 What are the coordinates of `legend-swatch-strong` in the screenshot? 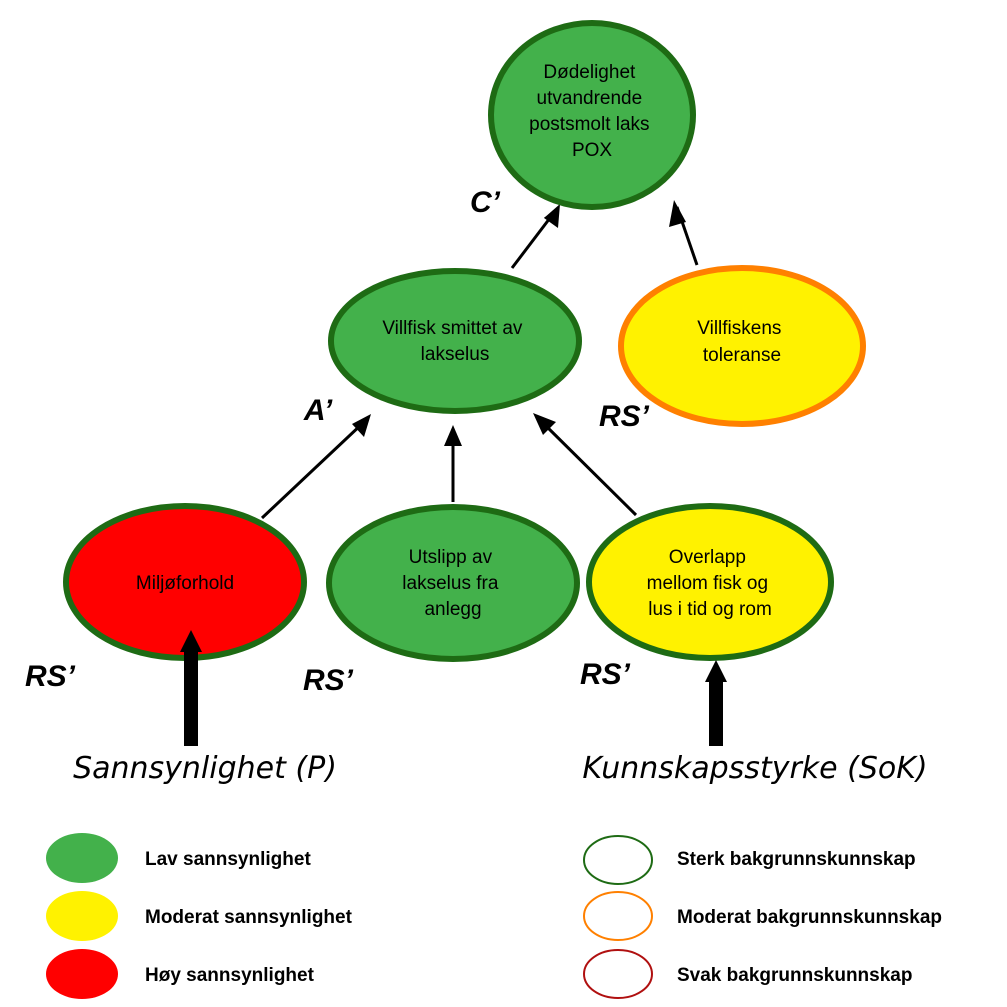 It's located at (618, 860).